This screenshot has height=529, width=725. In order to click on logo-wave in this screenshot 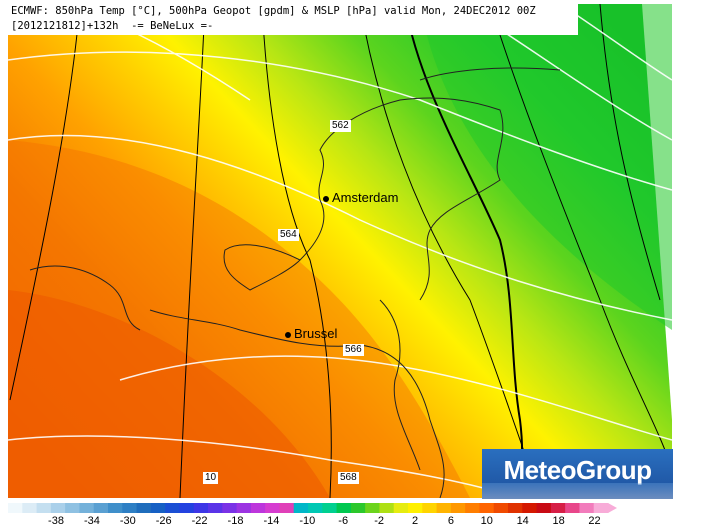, I will do `click(577, 491)`.